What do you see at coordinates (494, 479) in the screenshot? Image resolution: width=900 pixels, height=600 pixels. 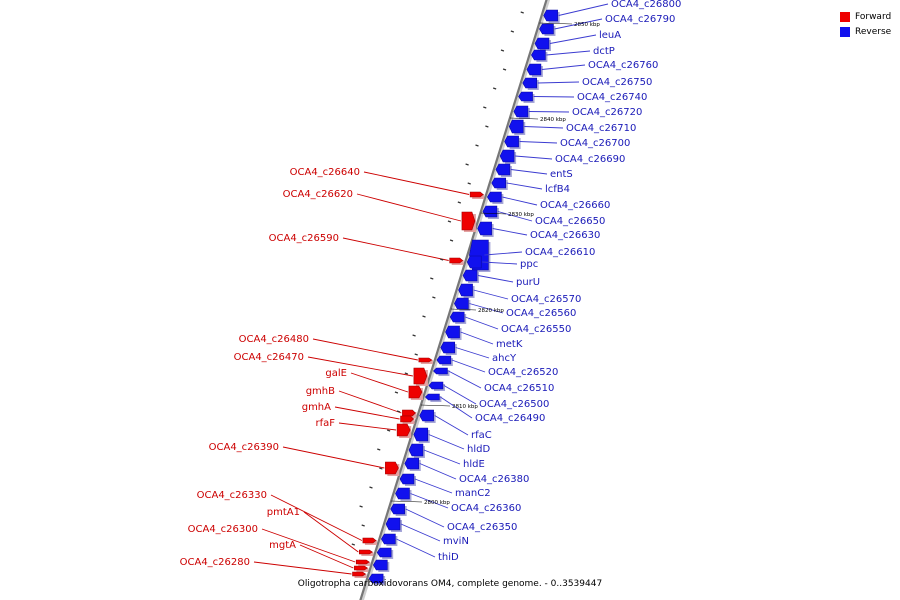 I see `reverse-gene-label: OCA4_c26380` at bounding box center [494, 479].